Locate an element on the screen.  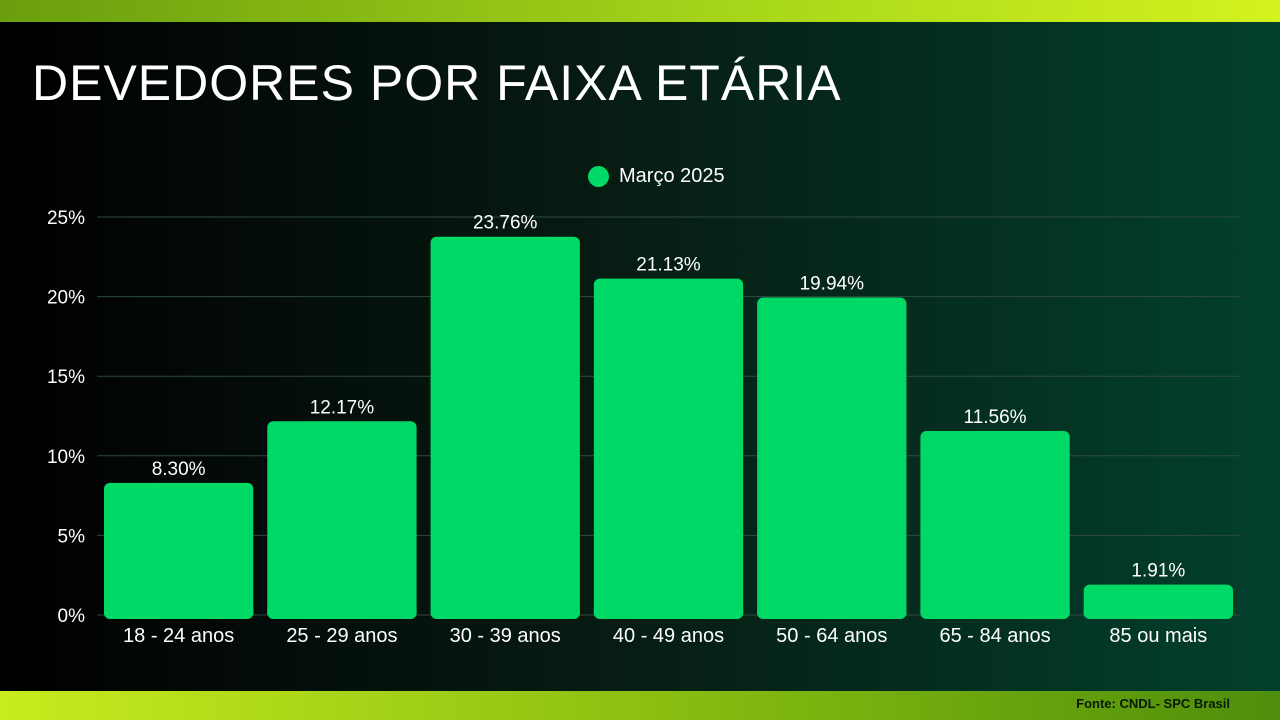
y-tick-label: 25% is located at coordinates (66, 218).